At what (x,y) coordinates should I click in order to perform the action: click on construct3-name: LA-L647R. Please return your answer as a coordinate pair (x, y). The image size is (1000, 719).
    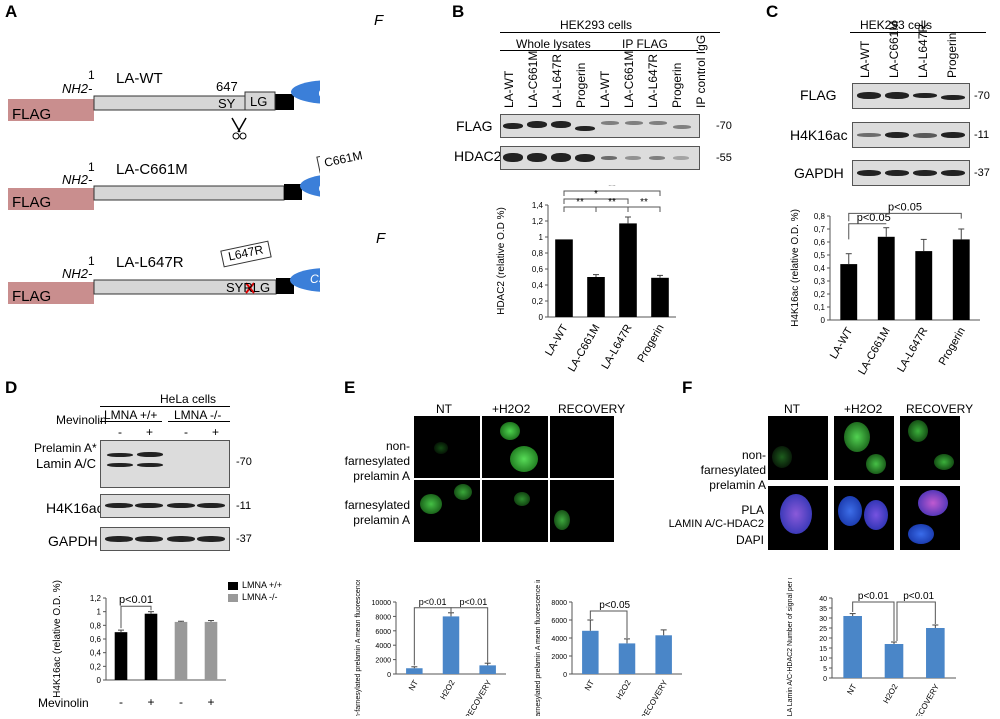
    Looking at the image, I should click on (150, 262).